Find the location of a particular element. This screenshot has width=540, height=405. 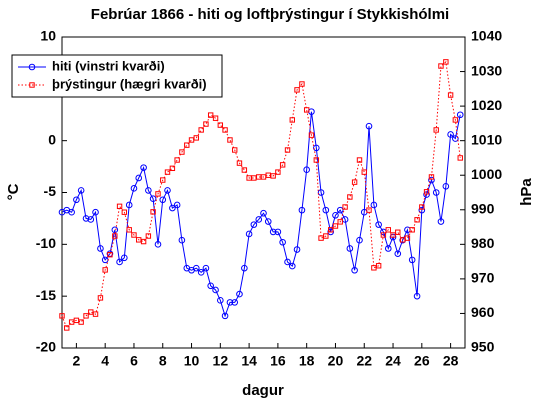

x-tick-label: 14 is located at coordinates (249, 361).